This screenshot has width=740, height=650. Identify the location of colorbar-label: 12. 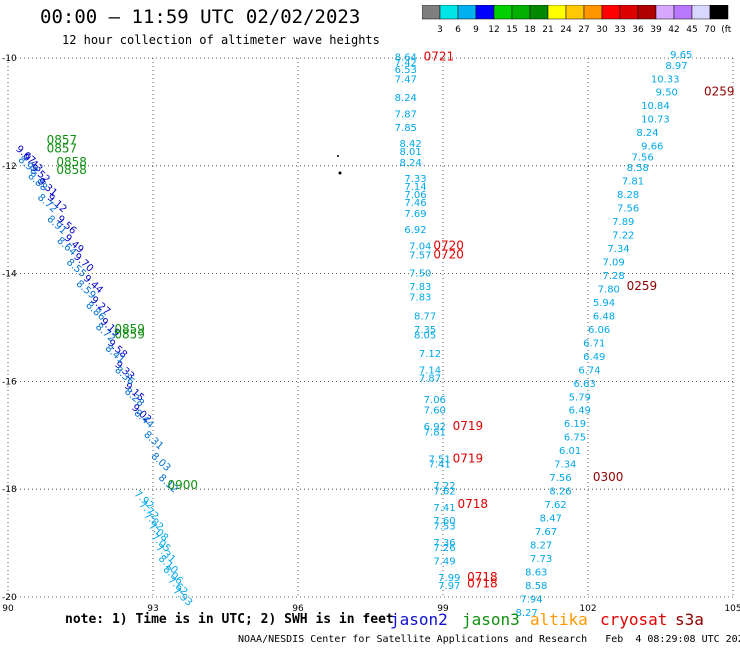
(493, 30).